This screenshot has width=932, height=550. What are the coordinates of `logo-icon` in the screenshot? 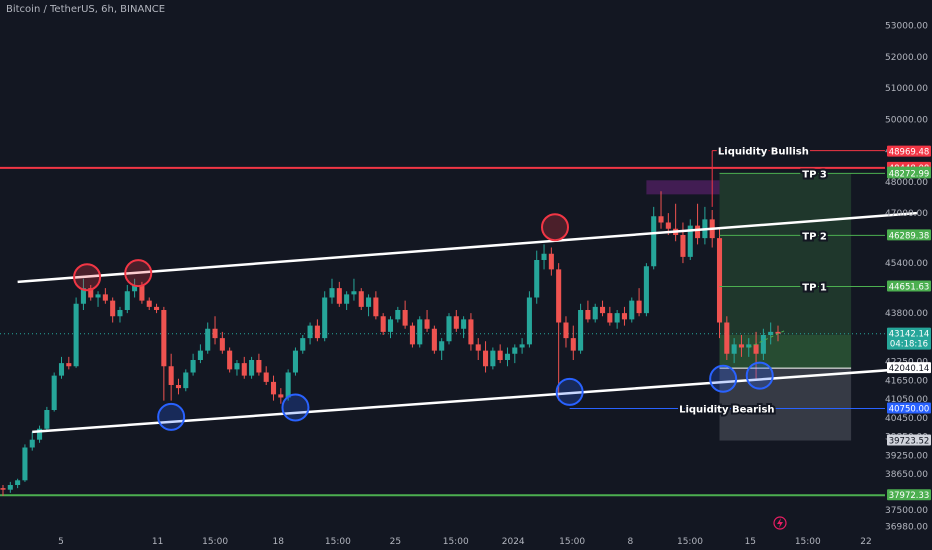 It's located at (780, 523).